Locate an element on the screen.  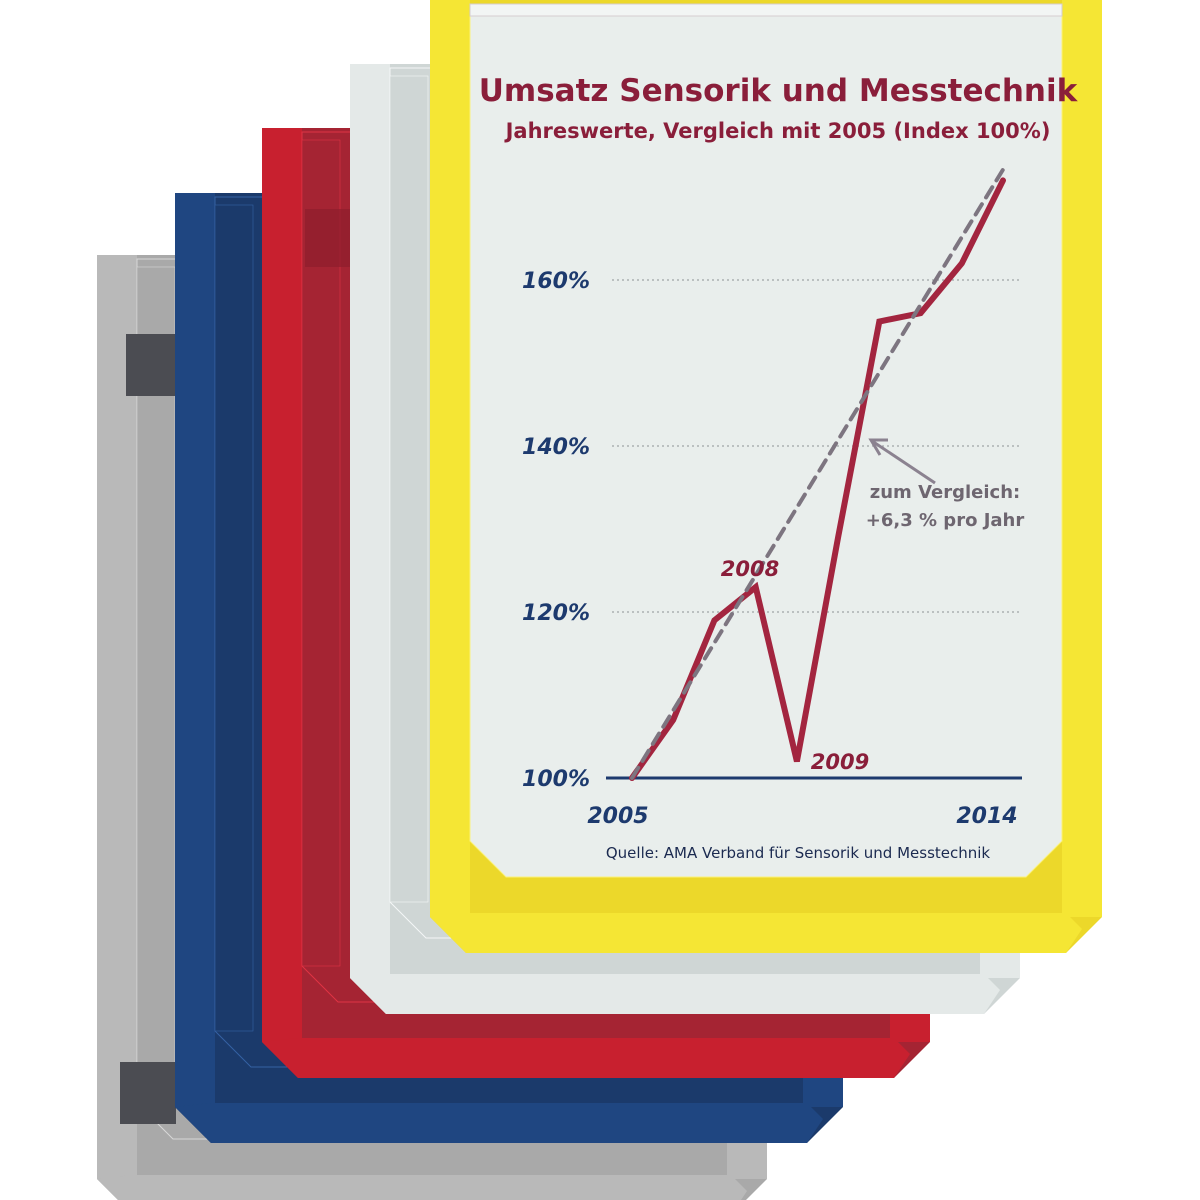
annotation-2009: 2009 is located at coordinates (840, 762).